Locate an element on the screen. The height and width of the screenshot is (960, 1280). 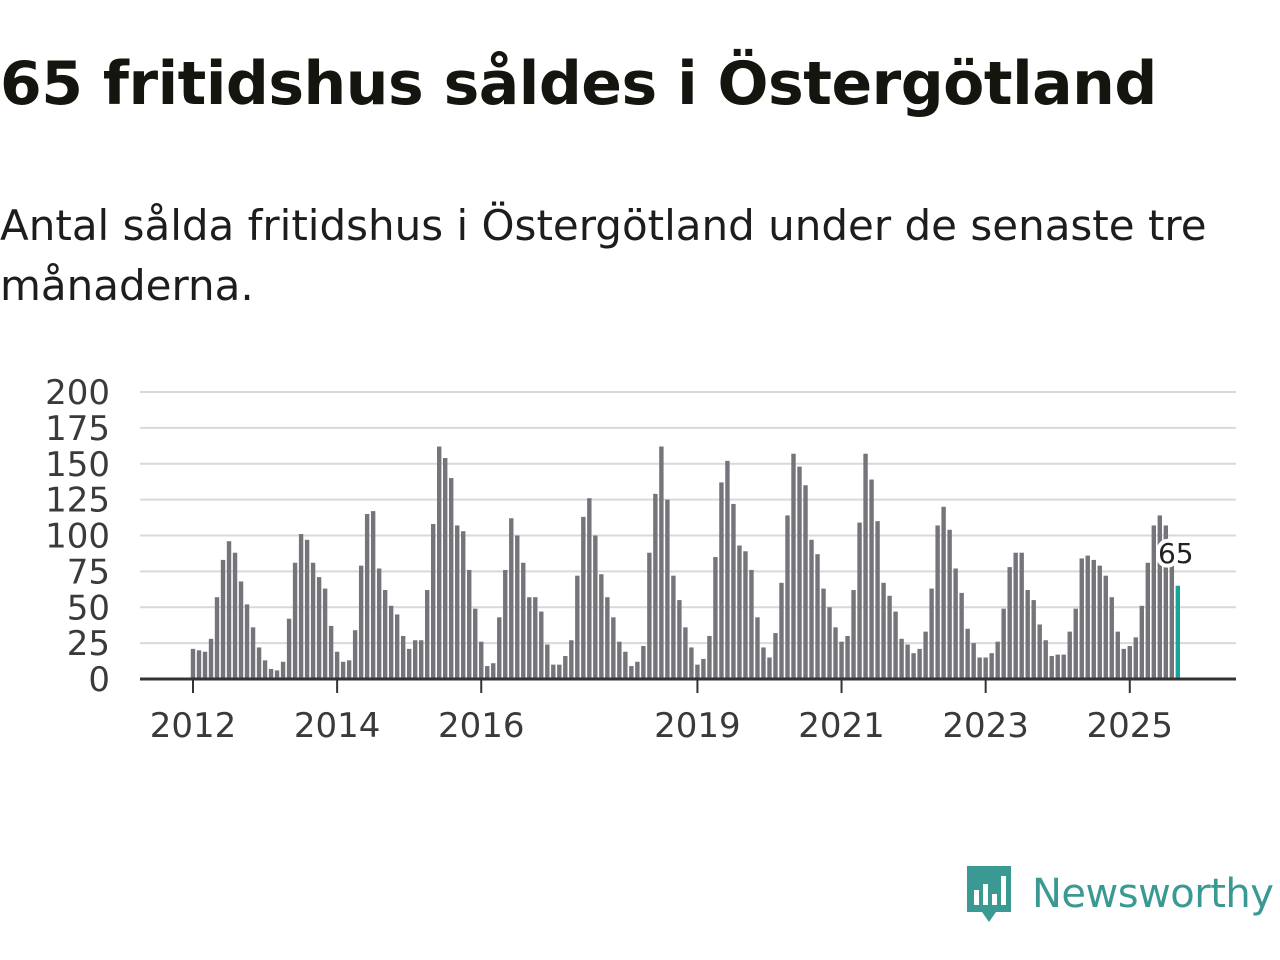
x-tick-label-2014: 2014 is located at coordinates (337, 726).